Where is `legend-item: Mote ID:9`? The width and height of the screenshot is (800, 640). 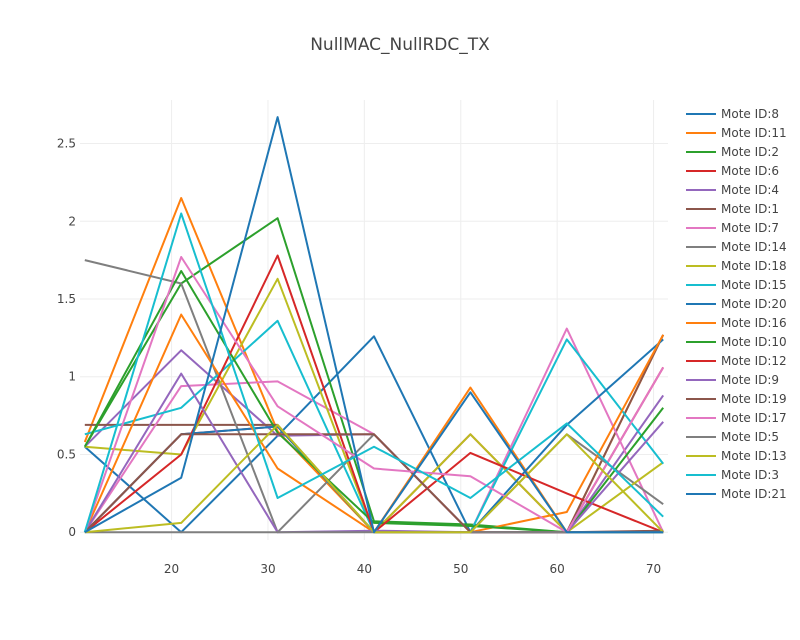 legend-item: Mote ID:9 is located at coordinates (732, 380).